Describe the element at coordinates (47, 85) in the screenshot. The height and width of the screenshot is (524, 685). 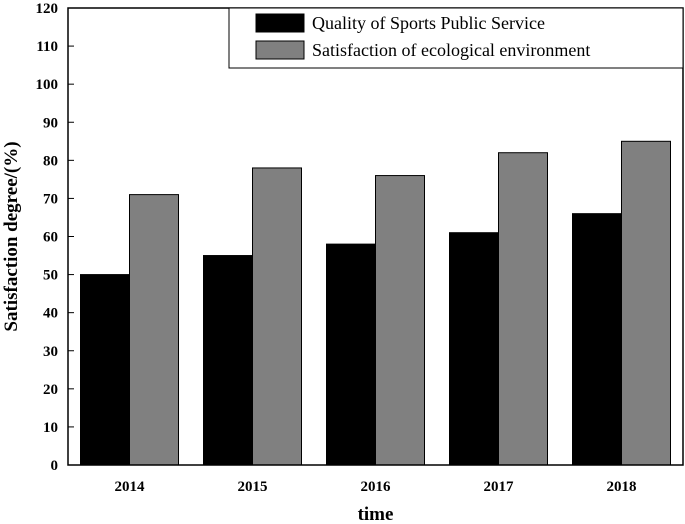
I see `y-tick-label-100: 100` at that location.